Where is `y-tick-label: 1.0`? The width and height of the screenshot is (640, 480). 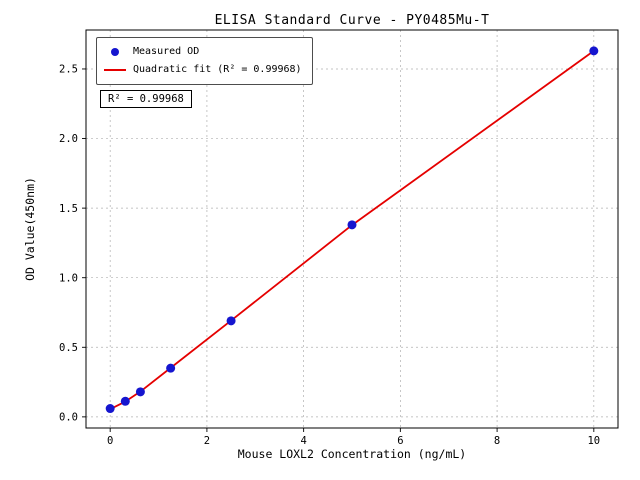 y-tick-label: 1.0 is located at coordinates (68, 278).